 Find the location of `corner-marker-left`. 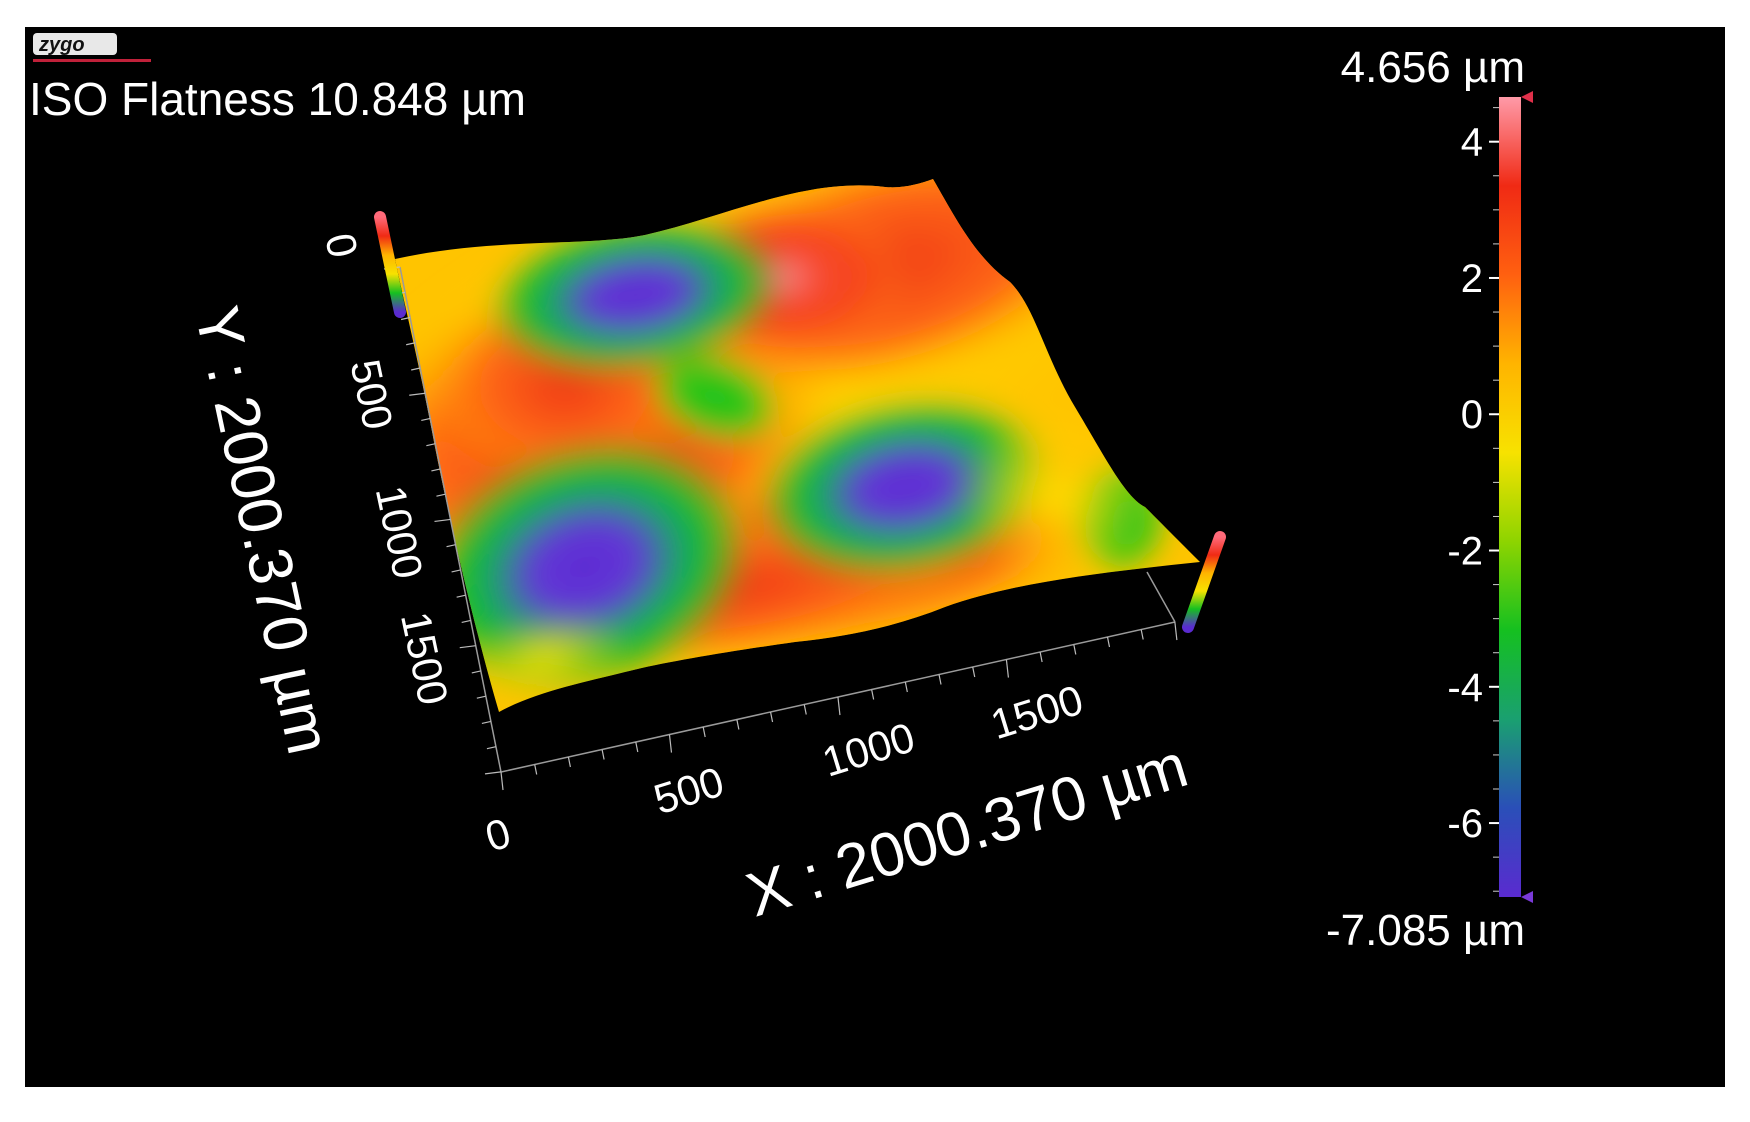

corner-marker-left is located at coordinates (390, 264).